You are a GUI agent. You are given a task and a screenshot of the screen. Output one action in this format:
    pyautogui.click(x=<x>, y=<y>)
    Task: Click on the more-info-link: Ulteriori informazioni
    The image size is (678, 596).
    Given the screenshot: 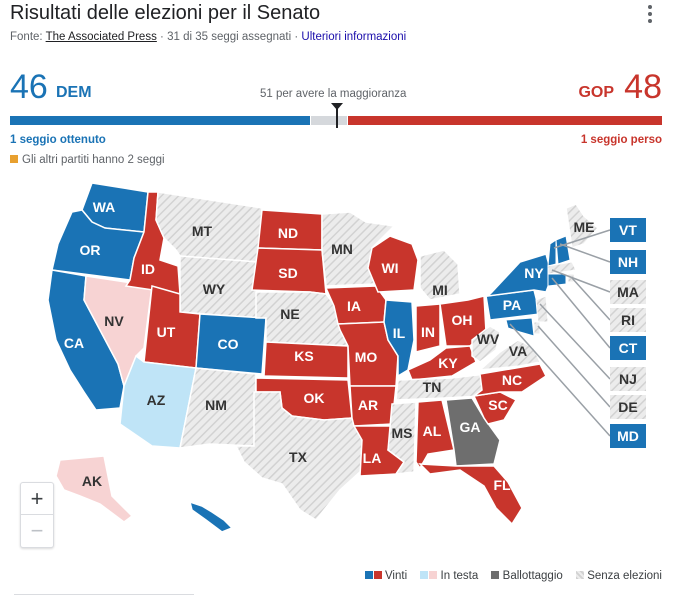 What is the action you would take?
    pyautogui.click(x=354, y=37)
    